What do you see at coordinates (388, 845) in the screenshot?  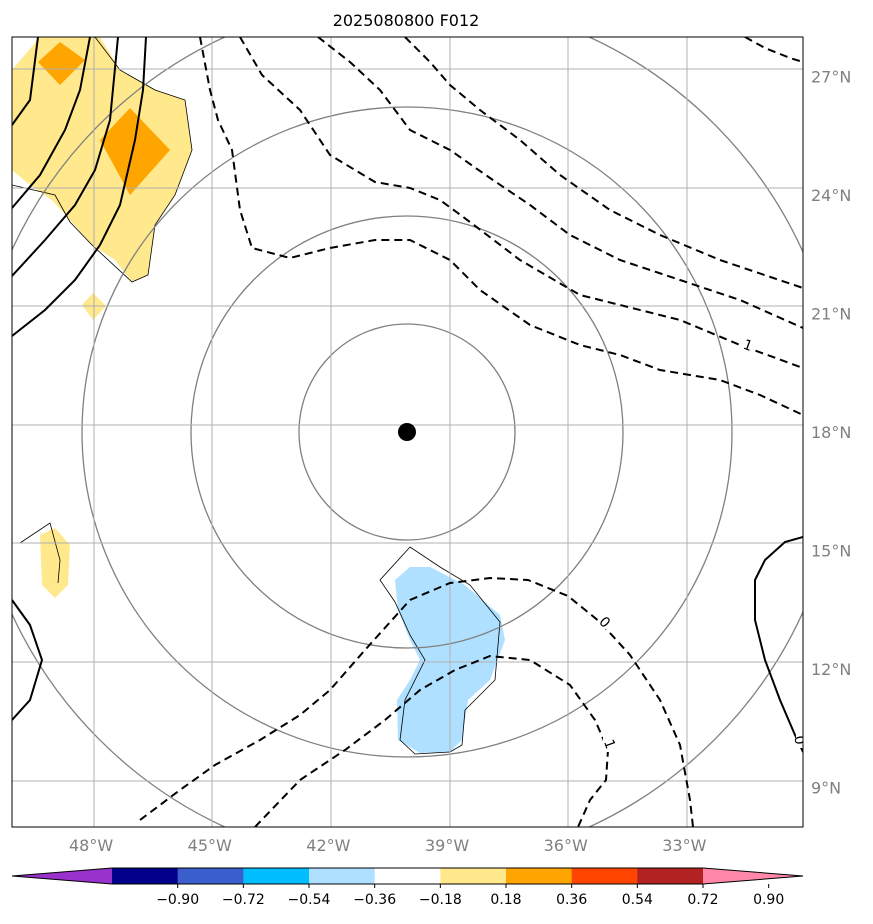 I see `x-axis-labels: 48°W 45°W 42°W 39°W 36°W 33°W` at bounding box center [388, 845].